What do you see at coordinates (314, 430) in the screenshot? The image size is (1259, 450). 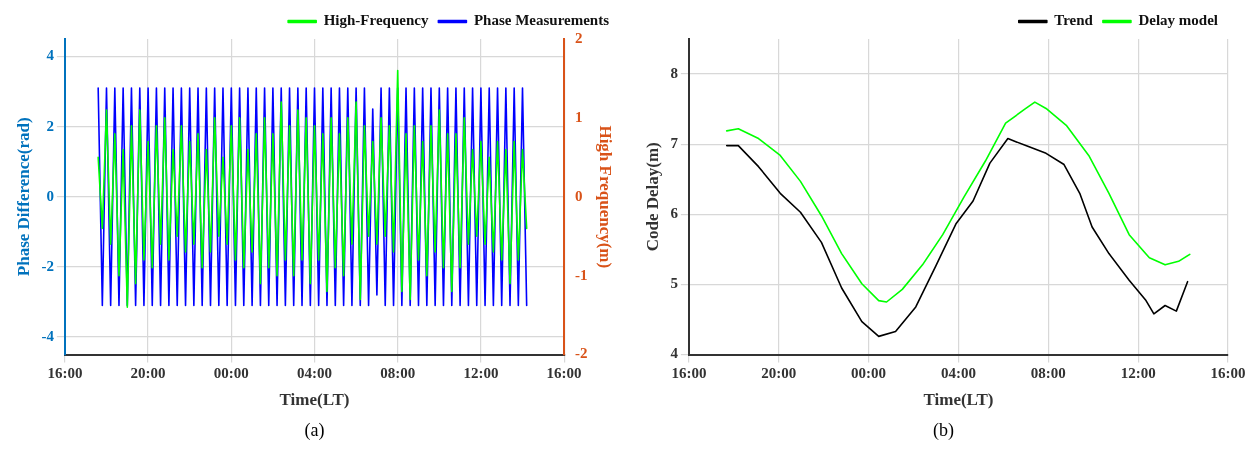 I see `text: (a)` at bounding box center [314, 430].